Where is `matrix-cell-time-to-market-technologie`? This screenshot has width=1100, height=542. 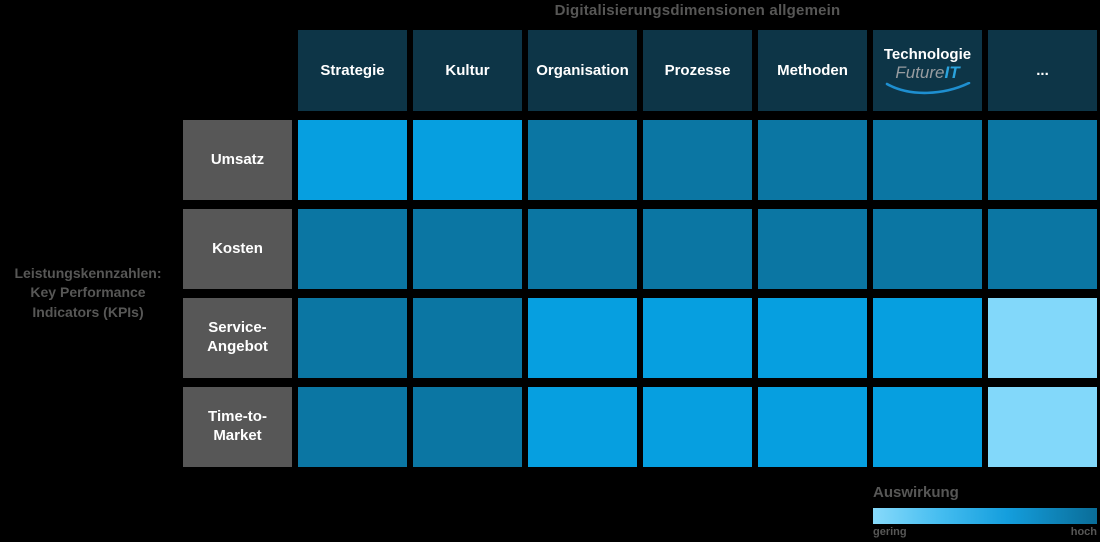
matrix-cell-time-to-market-technologie is located at coordinates (927, 427).